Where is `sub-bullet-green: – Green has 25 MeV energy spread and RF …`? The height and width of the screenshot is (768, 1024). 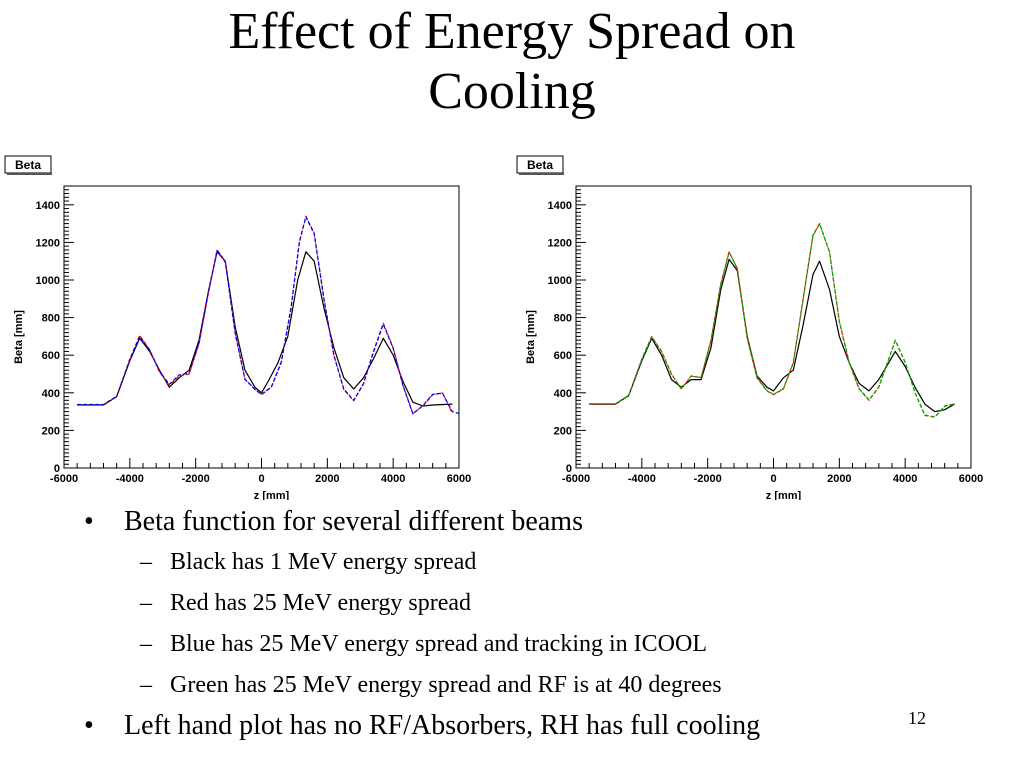
sub-bullet-green: – Green has 25 MeV energy spread and RF … is located at coordinates (431, 685).